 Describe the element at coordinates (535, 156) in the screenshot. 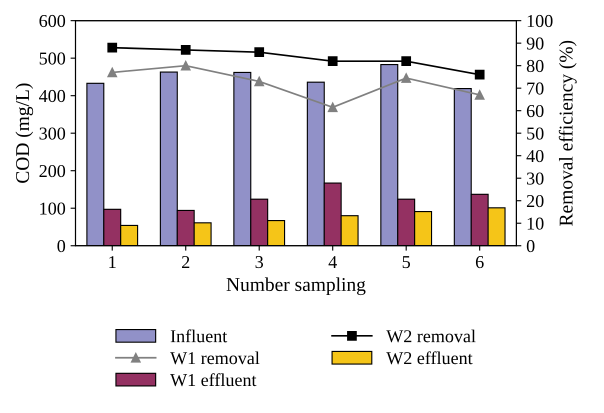

I see `y2-tick-label: 40` at that location.